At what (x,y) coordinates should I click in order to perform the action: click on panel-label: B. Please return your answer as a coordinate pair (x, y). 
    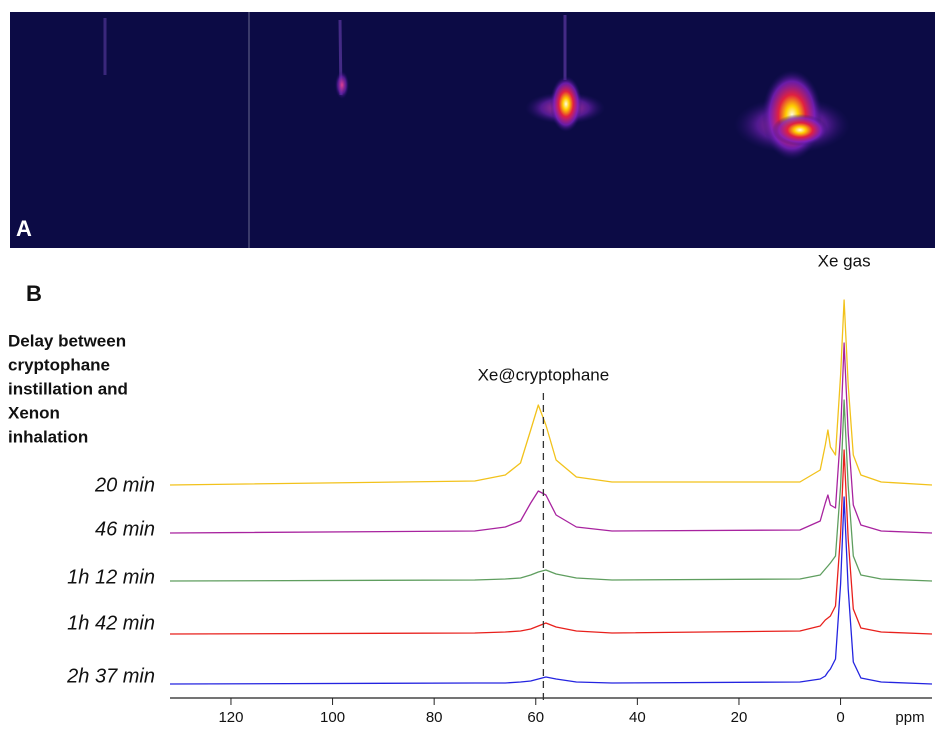
    Looking at the image, I should click on (34, 293).